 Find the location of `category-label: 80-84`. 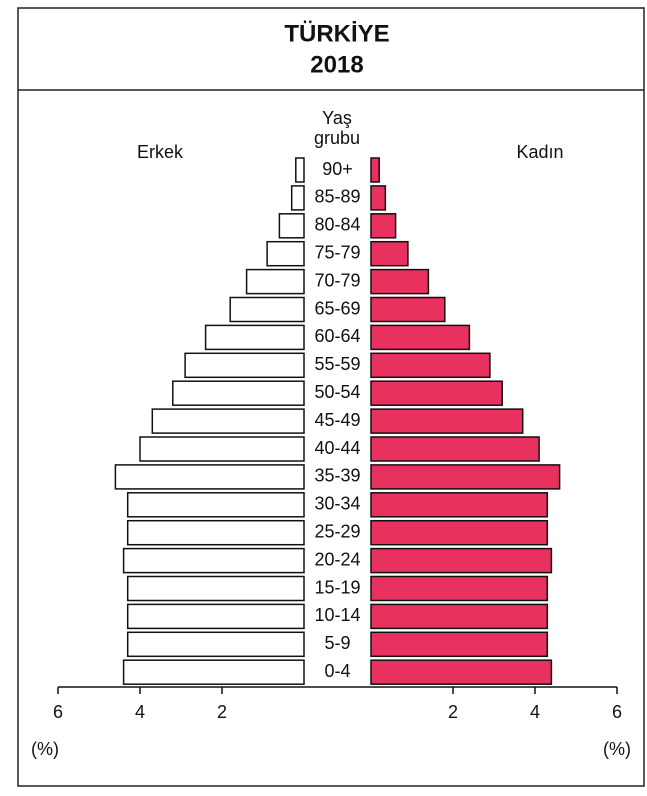

category-label: 80-84 is located at coordinates (337, 225).